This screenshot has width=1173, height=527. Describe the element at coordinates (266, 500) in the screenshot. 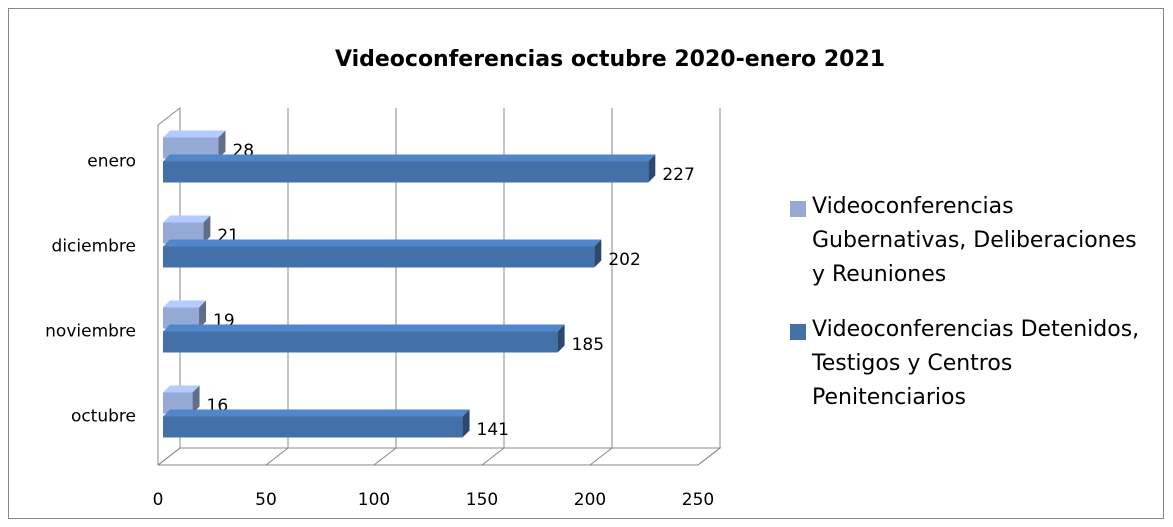

I see `x-tick-label: 50` at that location.